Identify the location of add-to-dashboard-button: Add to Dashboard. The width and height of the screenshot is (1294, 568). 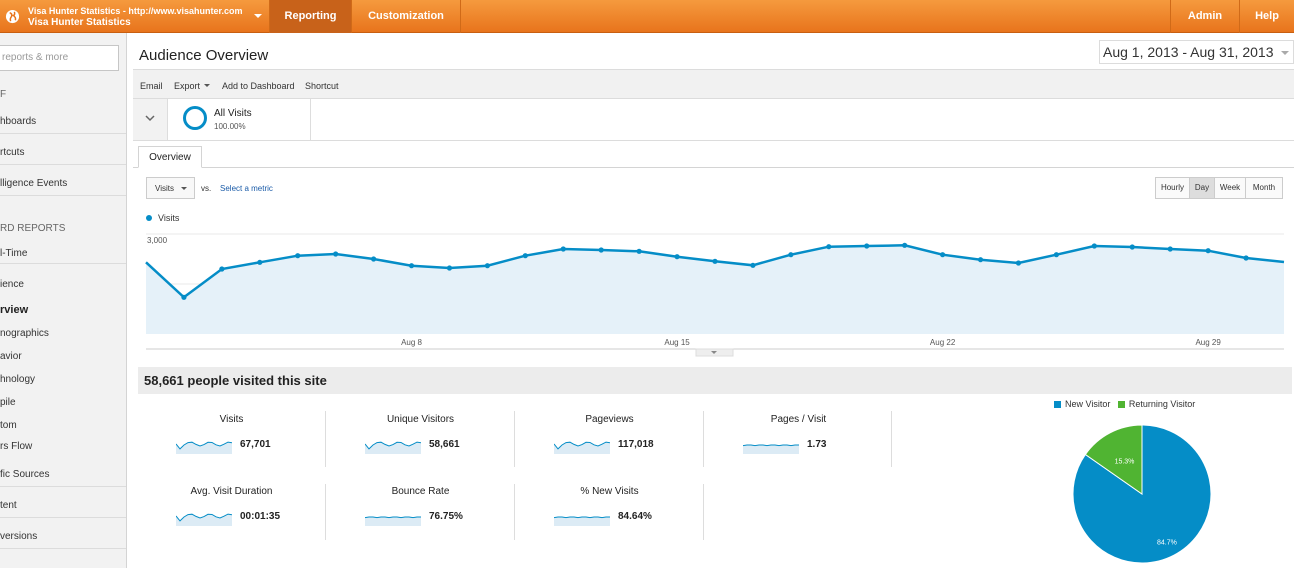
(258, 86).